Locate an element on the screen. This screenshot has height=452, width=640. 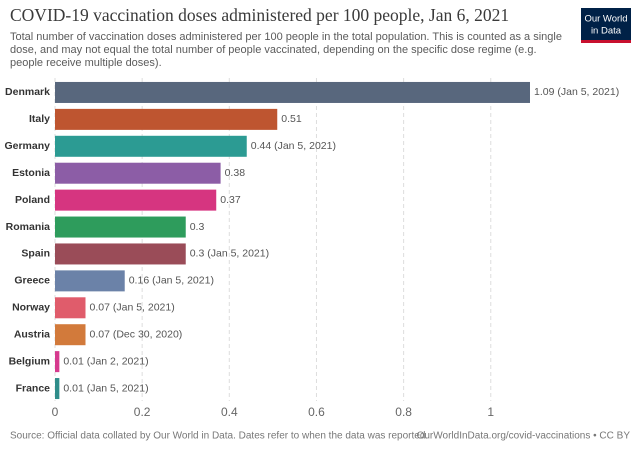
category-label: Spain is located at coordinates (35, 254).